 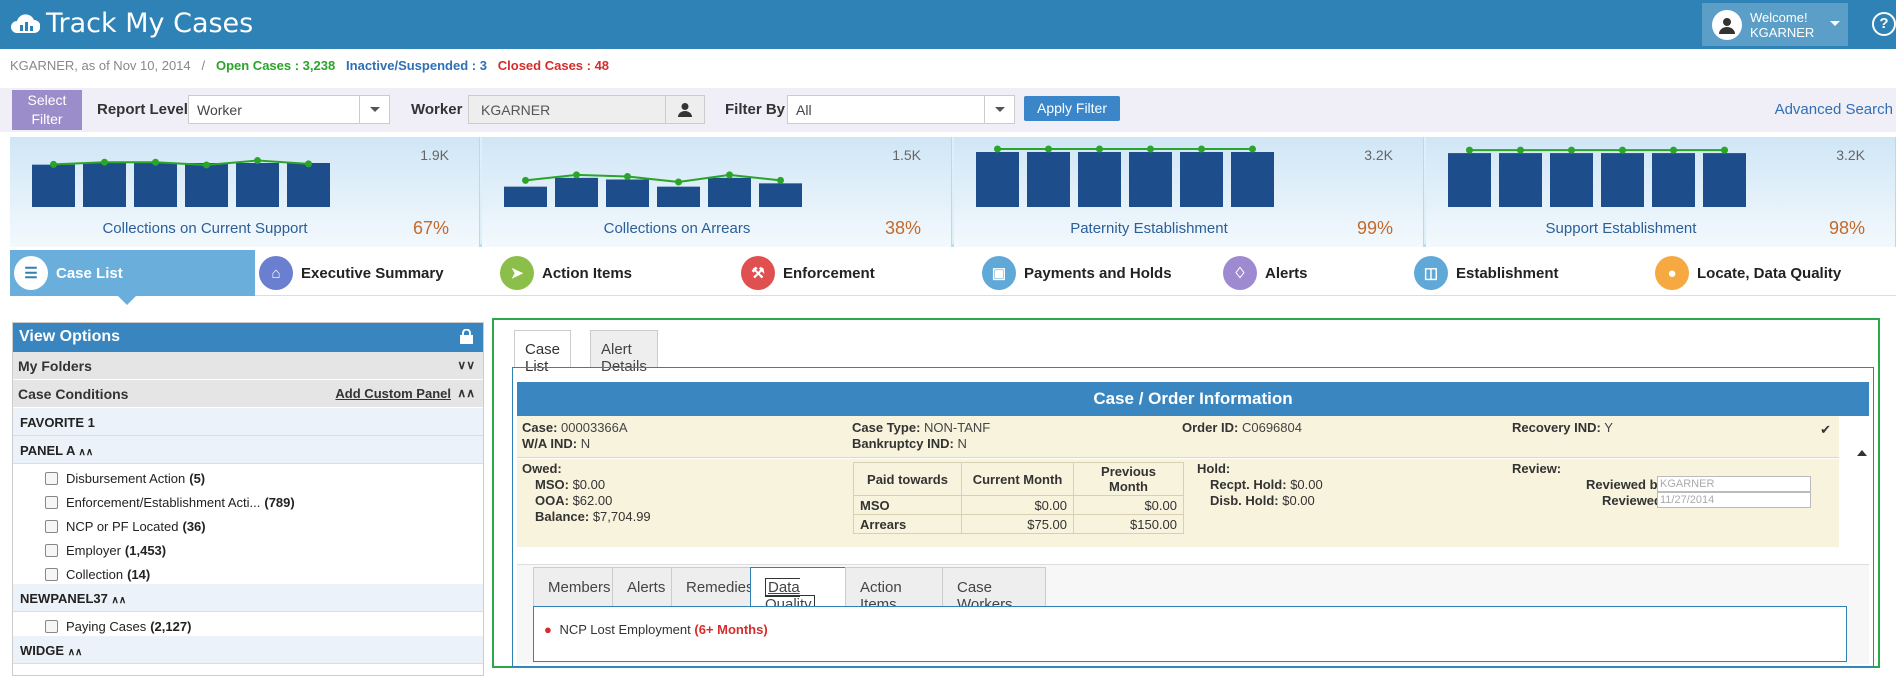 I want to click on worker-input: KGARNER, so click(x=567, y=109).